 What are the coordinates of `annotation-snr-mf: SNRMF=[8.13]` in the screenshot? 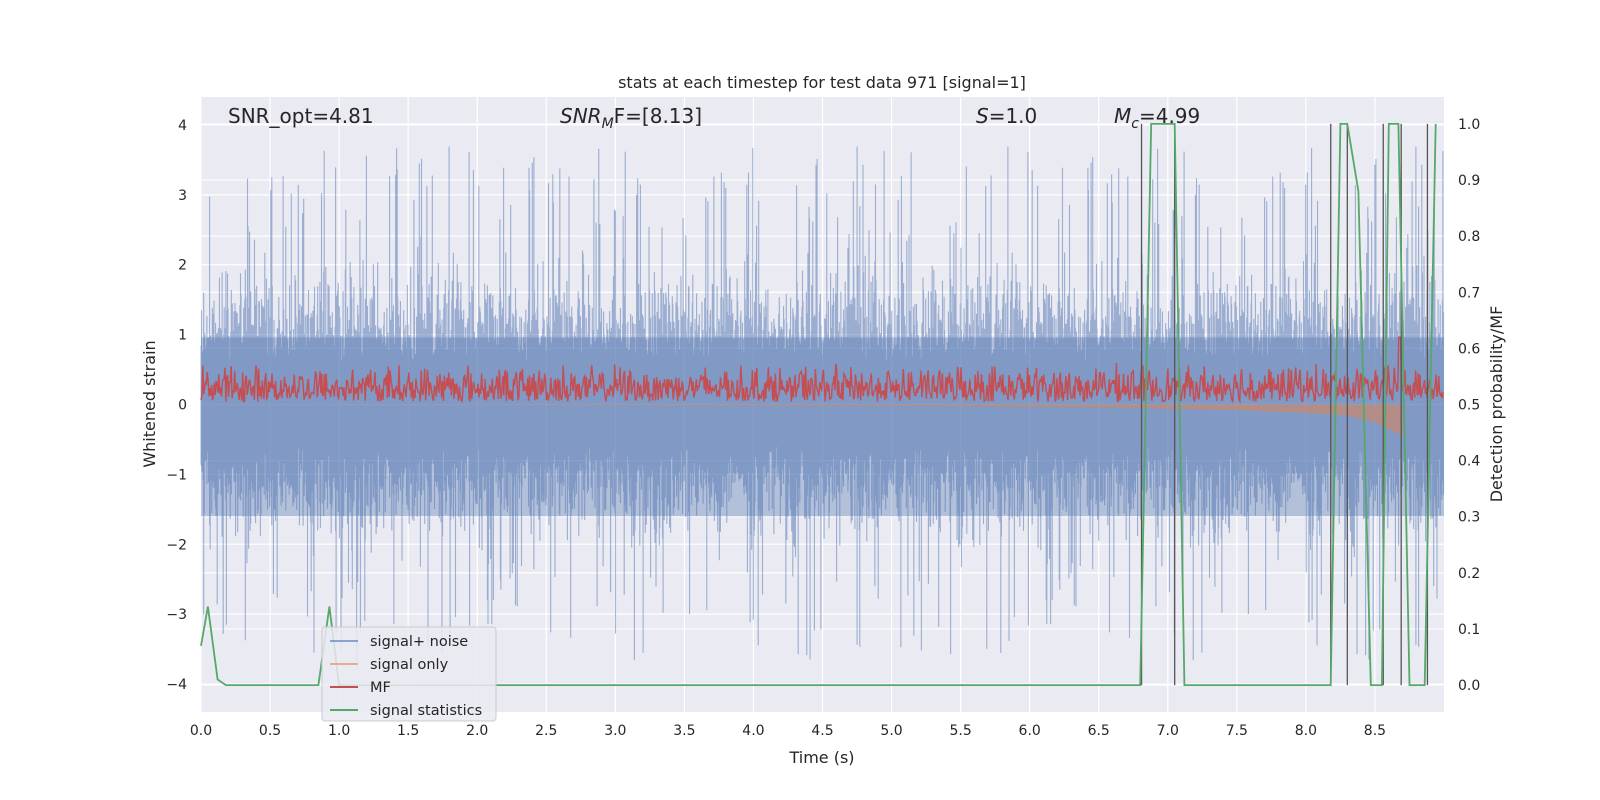 It's located at (631, 118).